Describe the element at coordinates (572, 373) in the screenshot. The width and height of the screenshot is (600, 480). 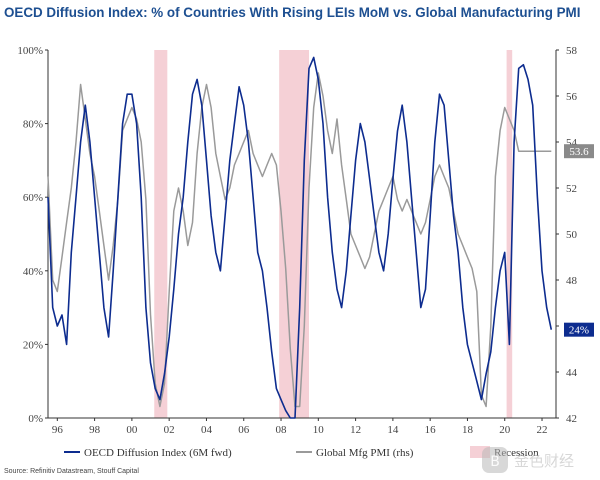
I see `y-right-tick-label: 44` at that location.